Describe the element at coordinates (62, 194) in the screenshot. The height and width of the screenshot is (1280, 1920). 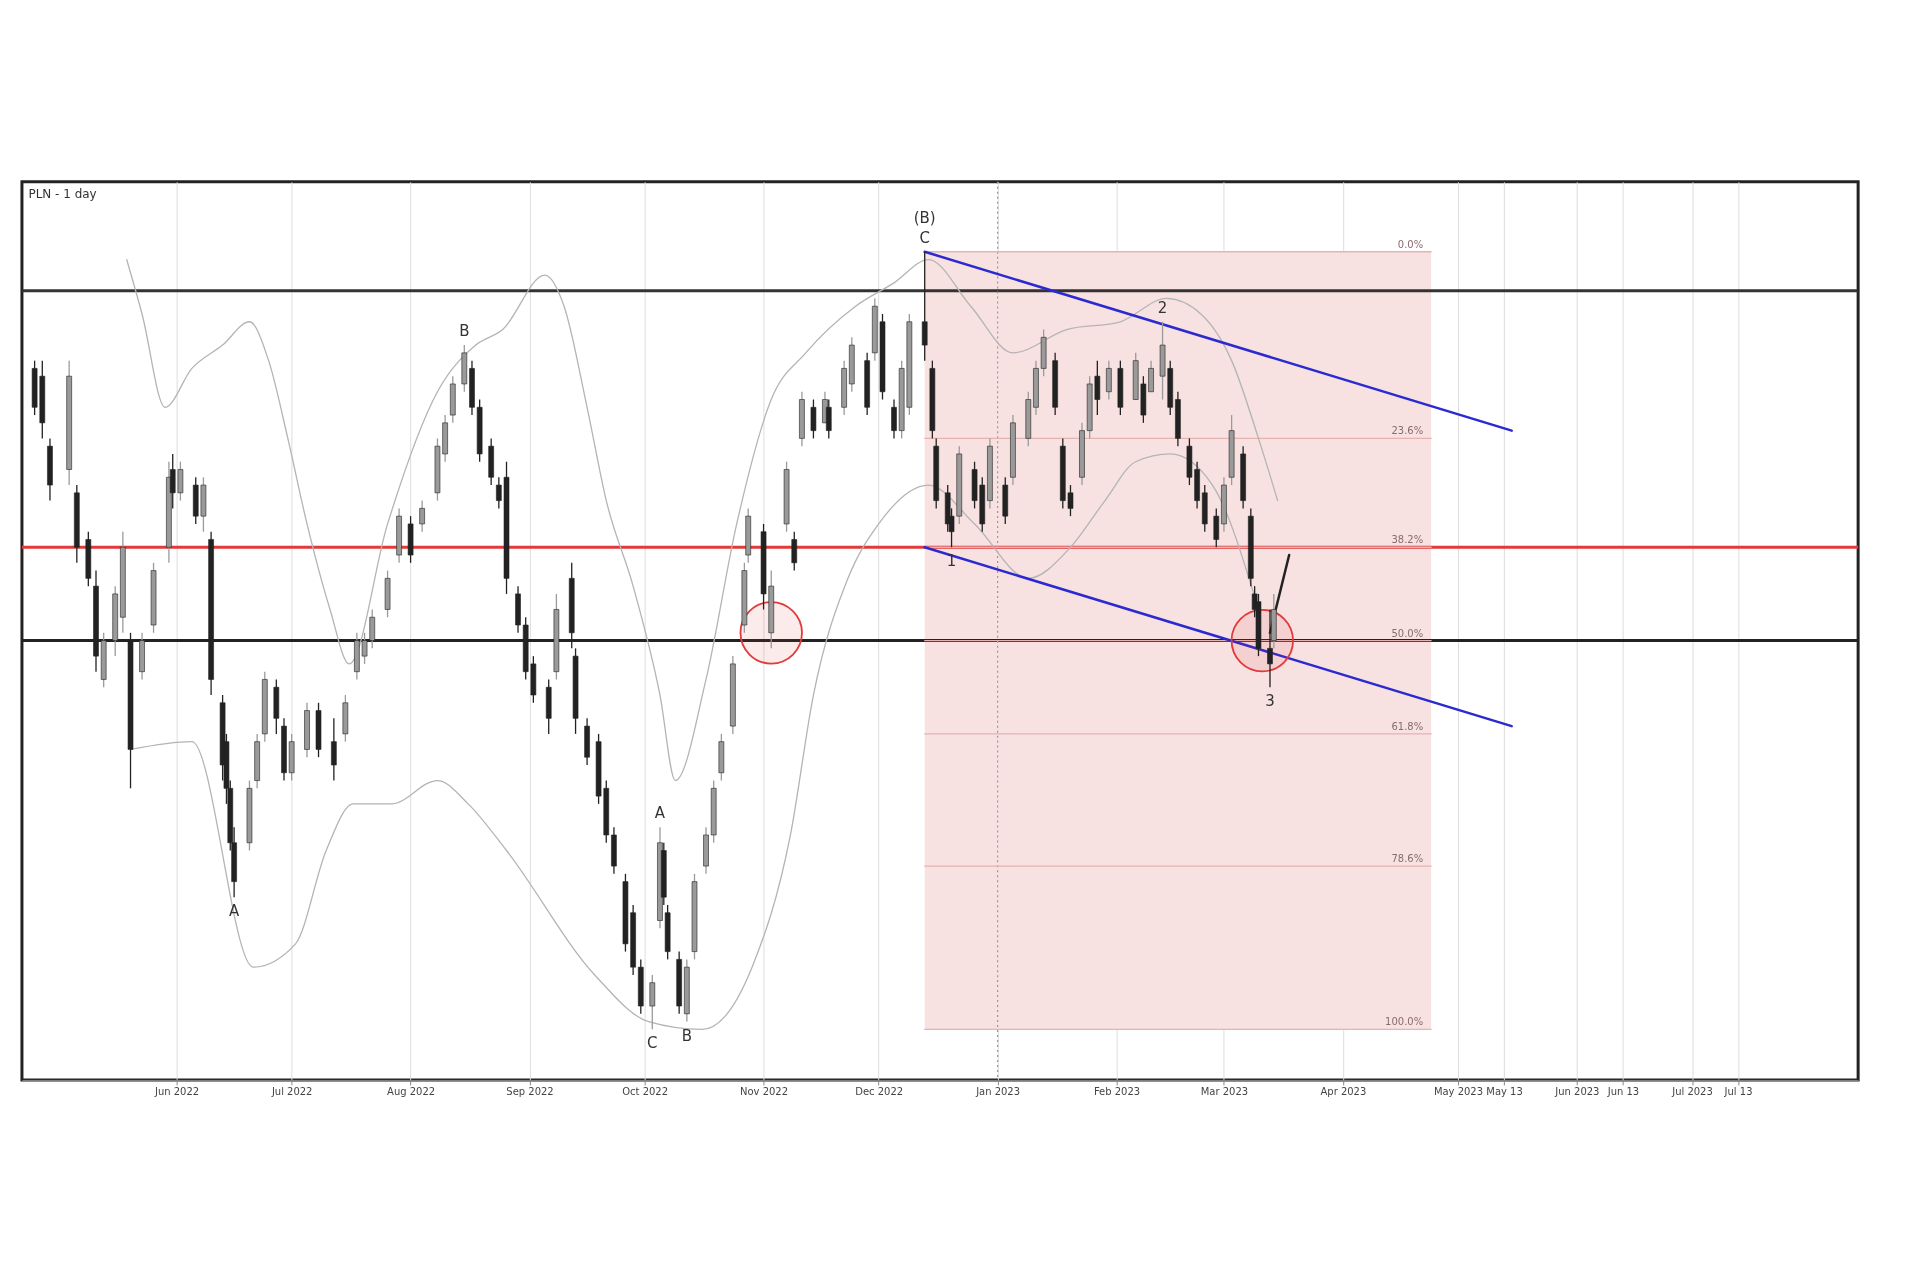
I see `chart-title: PLN - 1 day` at that location.